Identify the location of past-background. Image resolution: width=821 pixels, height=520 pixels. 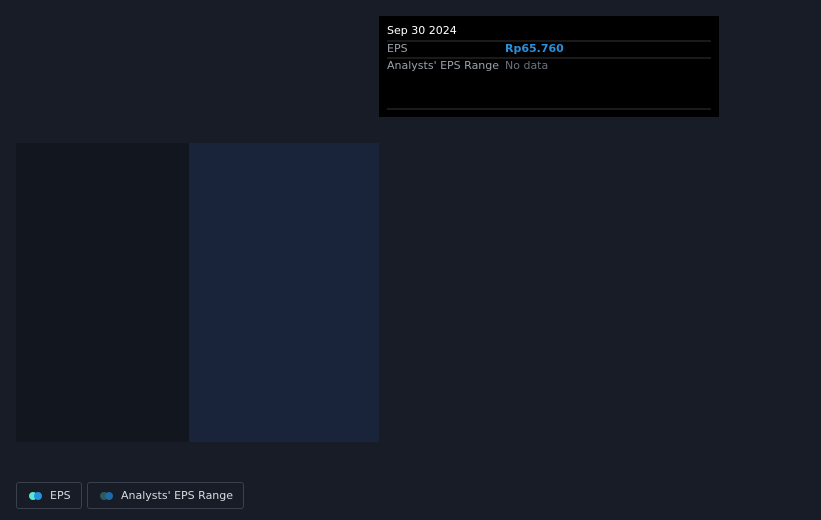
(102, 292).